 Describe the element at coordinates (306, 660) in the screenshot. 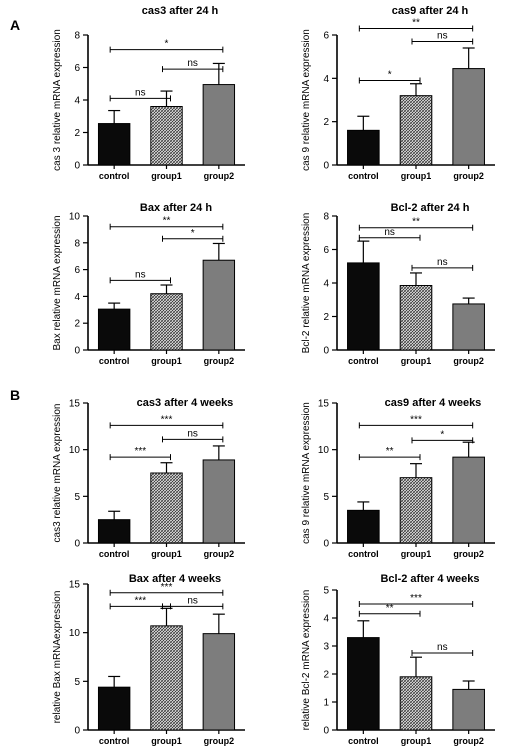

I see `y-axis-label: relative Bcl-2 mRNA expression` at that location.